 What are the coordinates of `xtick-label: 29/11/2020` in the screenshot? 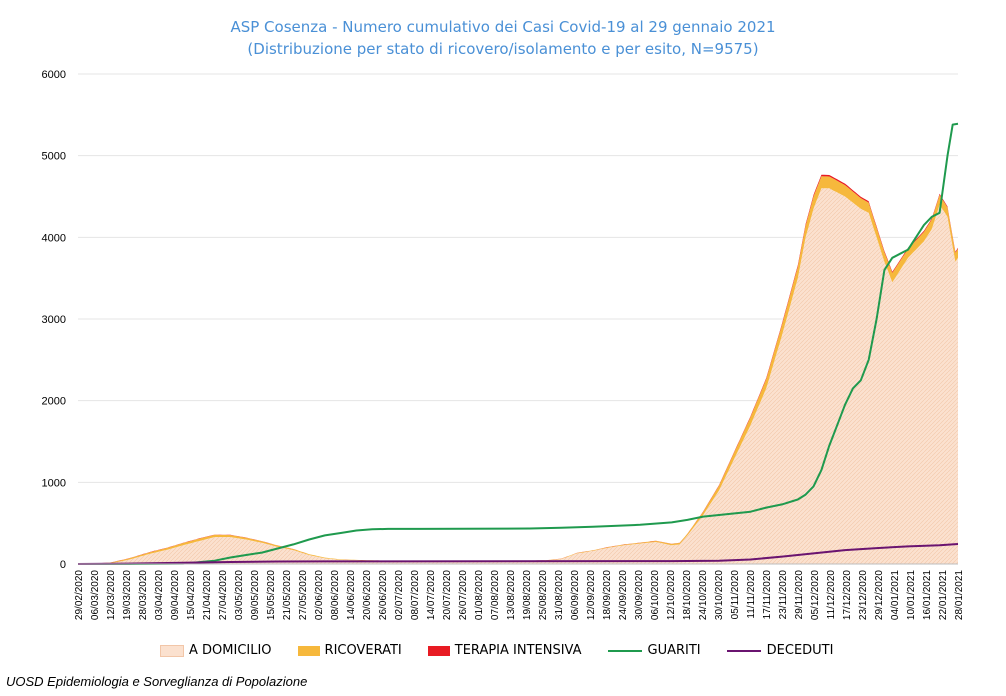 It's located at (799, 595).